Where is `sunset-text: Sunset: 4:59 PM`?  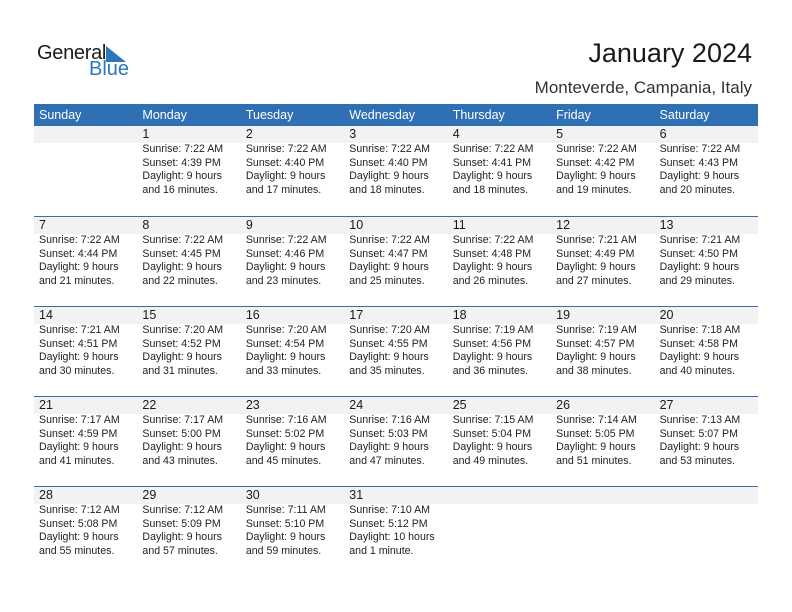
sunset-text: Sunset: 4:59 PM is located at coordinates (78, 433).